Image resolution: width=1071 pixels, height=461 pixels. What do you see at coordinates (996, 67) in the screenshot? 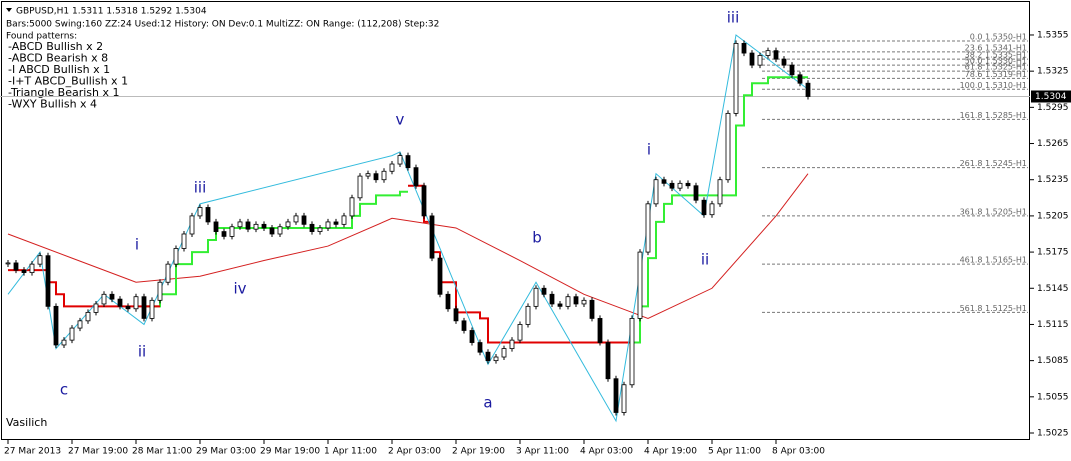
I see `fib-label: 61.8 1.5325-H1` at bounding box center [996, 67].